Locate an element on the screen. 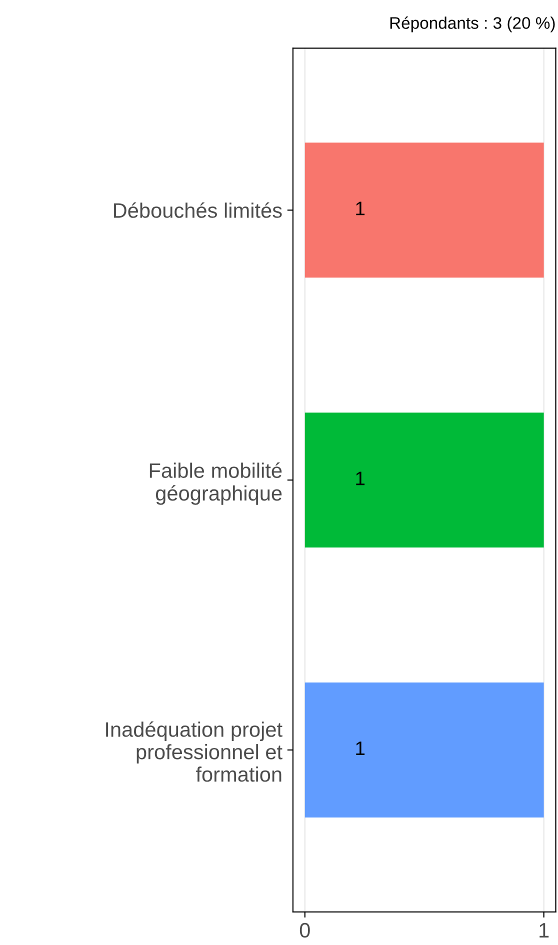 Image resolution: width=558 pixels, height=945 pixels. x-tick-label: 0 is located at coordinates (305, 930).